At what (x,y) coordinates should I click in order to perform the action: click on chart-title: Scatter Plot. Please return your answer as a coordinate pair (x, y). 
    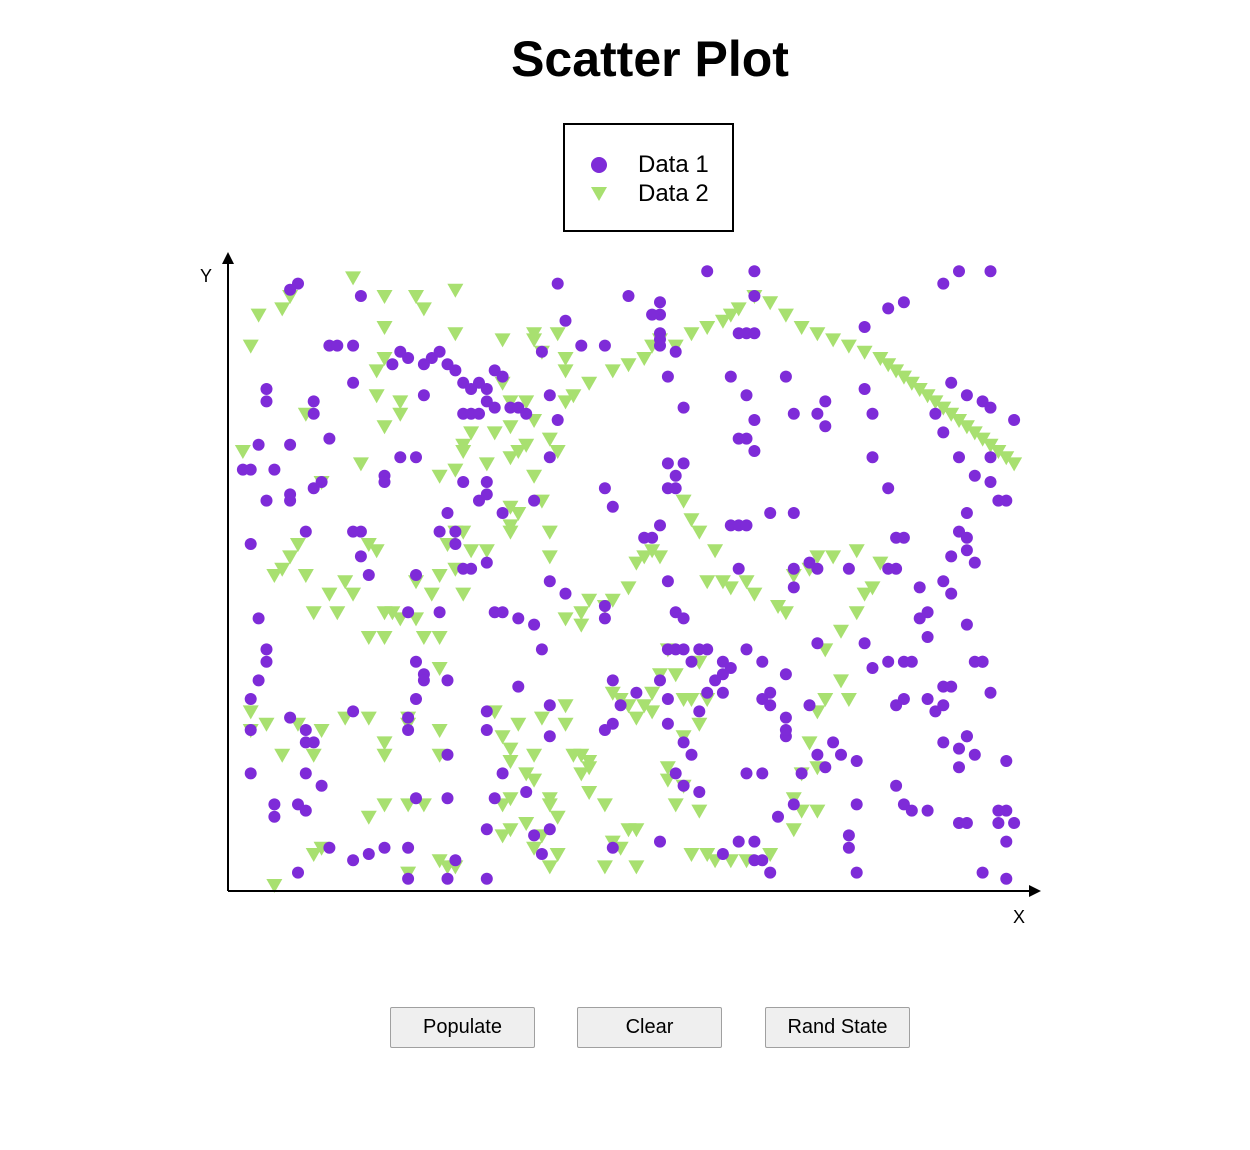
    Looking at the image, I should click on (650, 59).